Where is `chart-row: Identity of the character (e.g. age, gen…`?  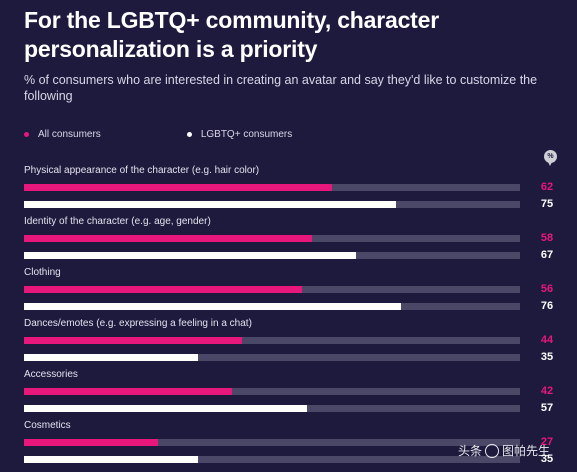
chart-row: Identity of the character (e.g. age, gen… is located at coordinates (288, 239).